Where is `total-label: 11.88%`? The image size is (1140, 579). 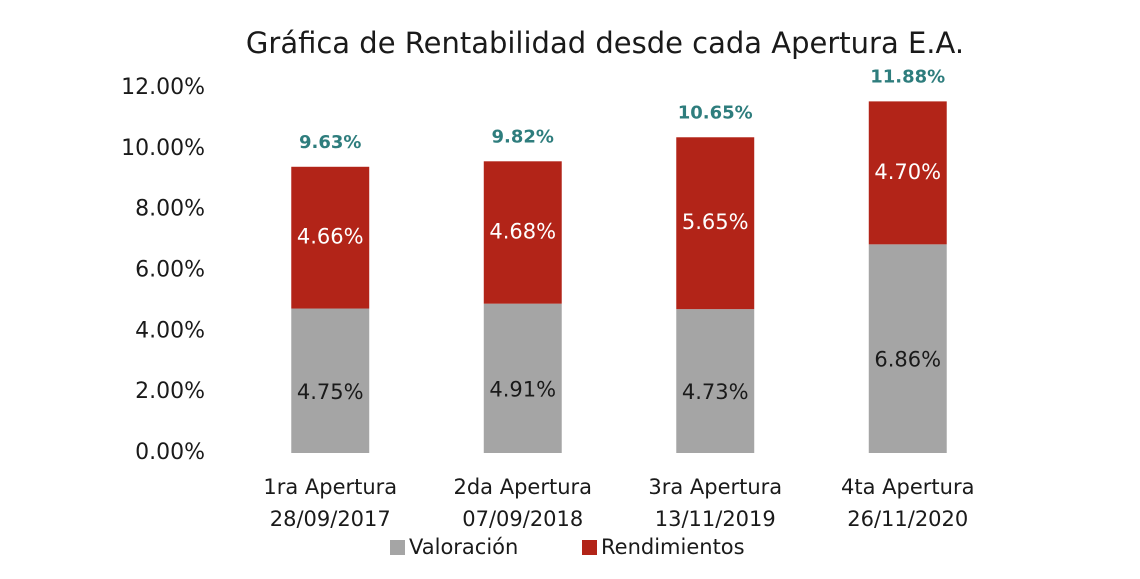 total-label: 11.88% is located at coordinates (907, 76).